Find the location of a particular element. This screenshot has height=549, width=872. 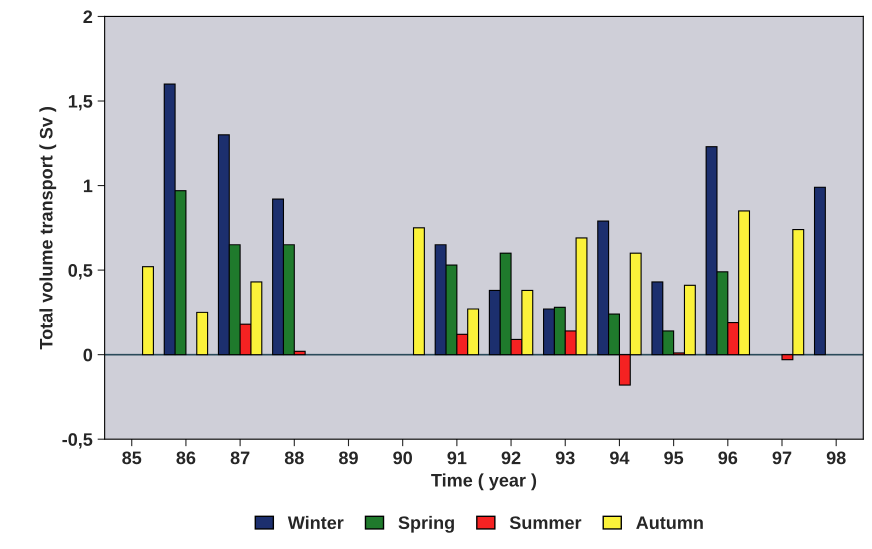

legend-label: Spring is located at coordinates (426, 524).